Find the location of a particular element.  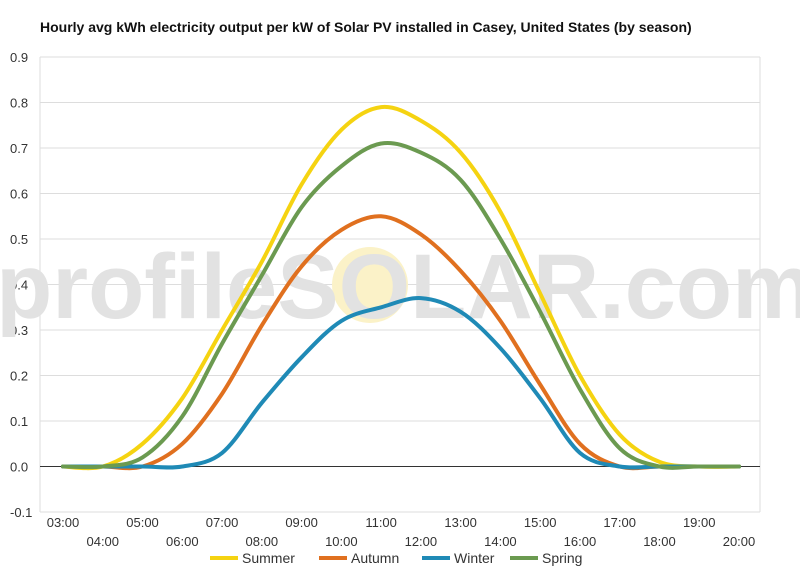

x-tick-label: 09:00 is located at coordinates (301, 522).